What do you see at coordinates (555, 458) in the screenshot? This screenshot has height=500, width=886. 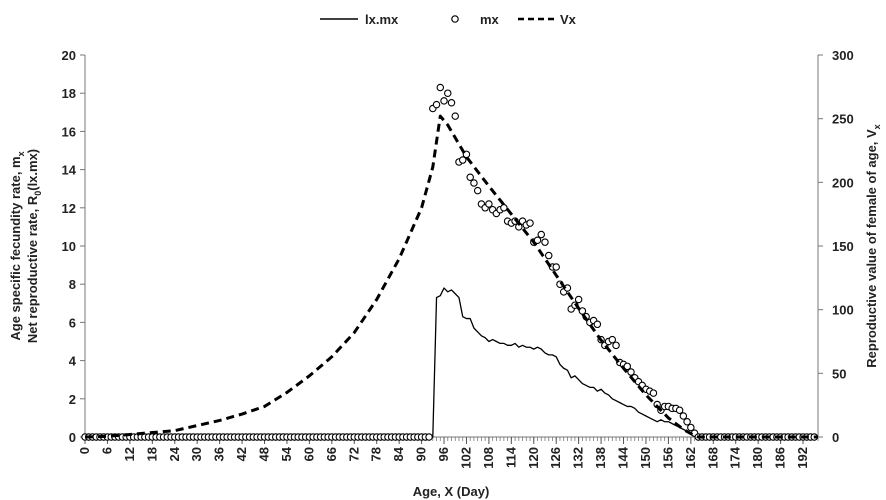 I see `x-tick-label: 126` at bounding box center [555, 458].